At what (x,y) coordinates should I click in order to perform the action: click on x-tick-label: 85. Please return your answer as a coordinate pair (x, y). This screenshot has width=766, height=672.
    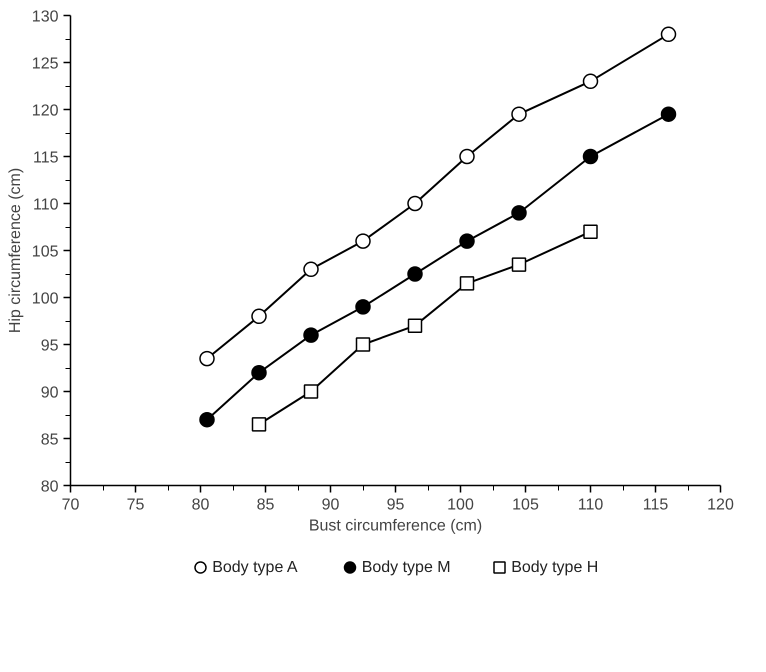
    Looking at the image, I should click on (265, 505).